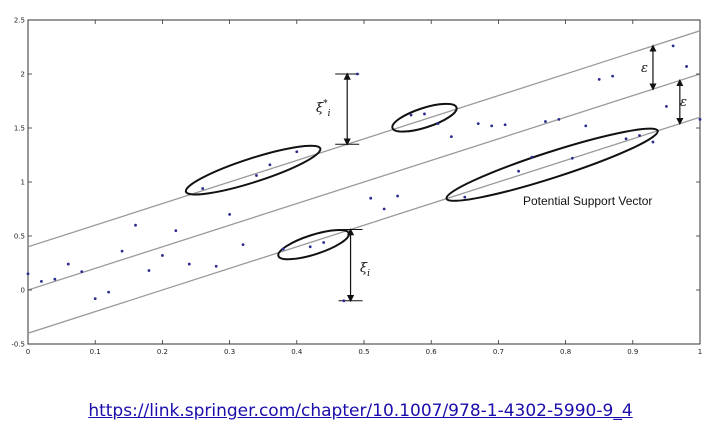 This screenshot has height=439, width=721. Describe the element at coordinates (23, 291) in the screenshot. I see `y-tick-label-2: 0` at that location.